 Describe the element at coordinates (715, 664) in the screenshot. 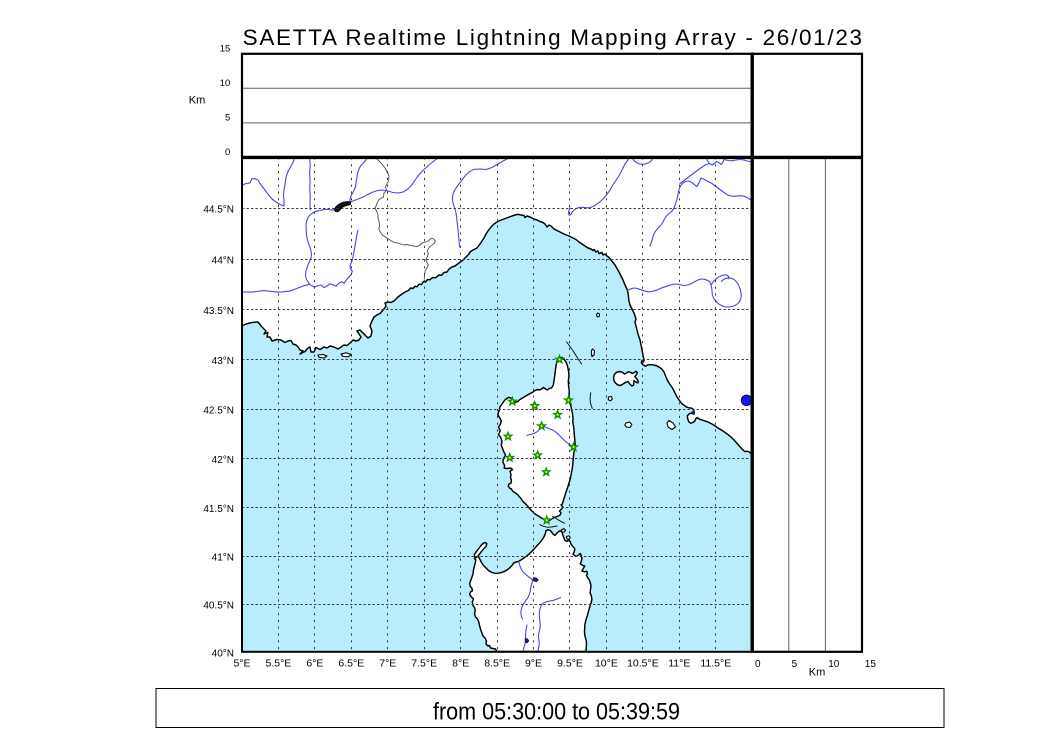

I see `svg-text: 11.5°E` at that location.